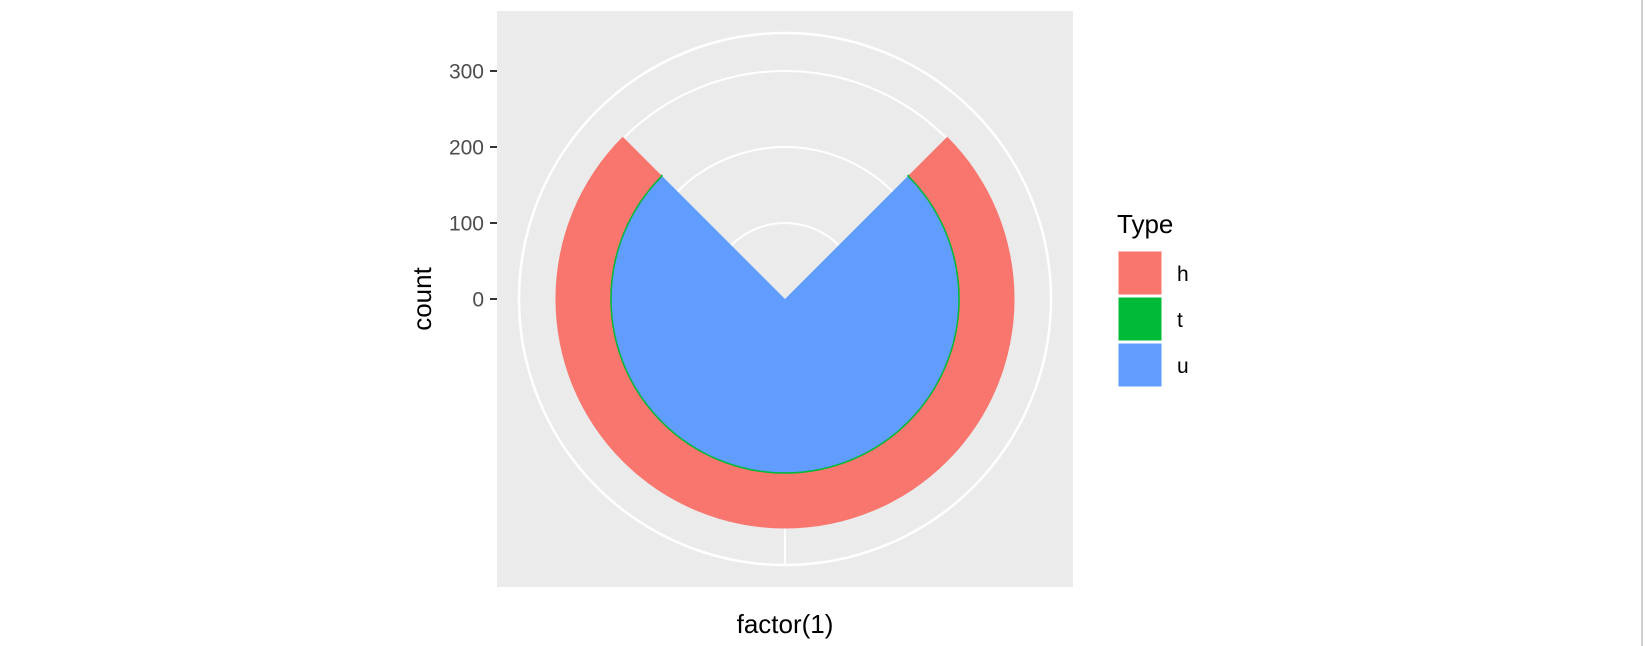 The image size is (1646, 646). I want to click on y-tick-label: 200, so click(466, 148).